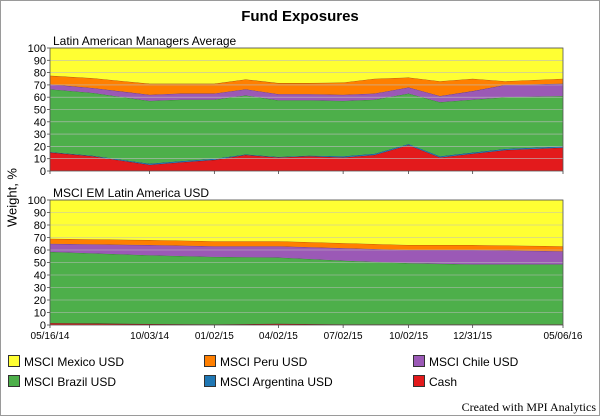  Describe the element at coordinates (40, 160) in the screenshot. I see `y-tick-label-1-10: 10` at that location.